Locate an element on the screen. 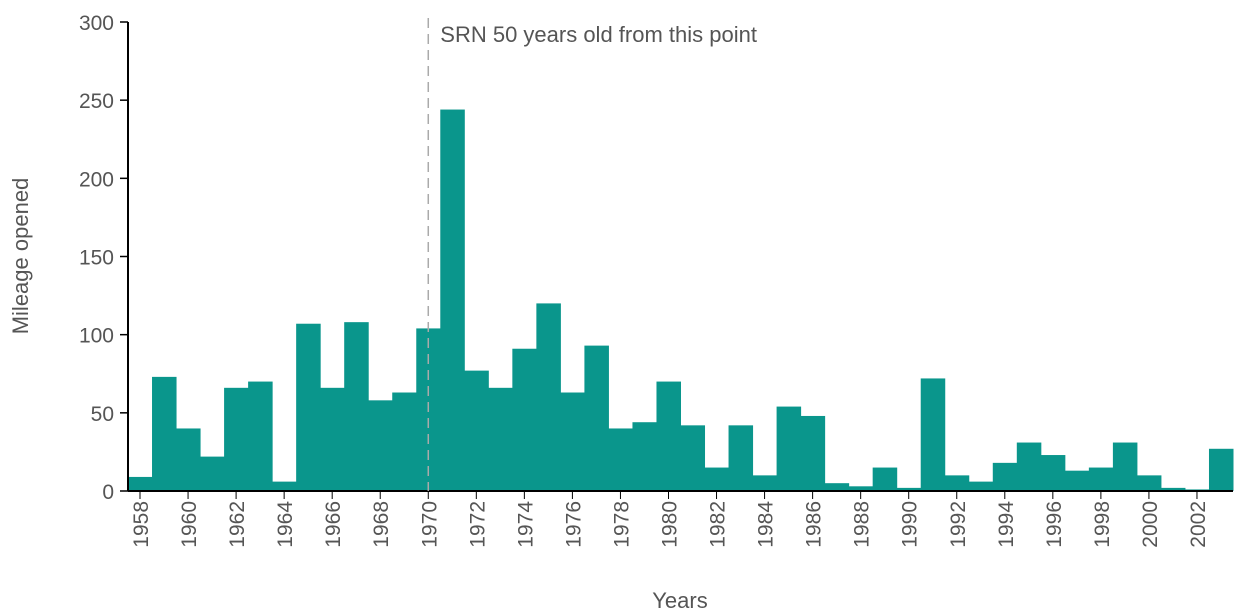  x-tick-label: 1974 is located at coordinates (525, 524).